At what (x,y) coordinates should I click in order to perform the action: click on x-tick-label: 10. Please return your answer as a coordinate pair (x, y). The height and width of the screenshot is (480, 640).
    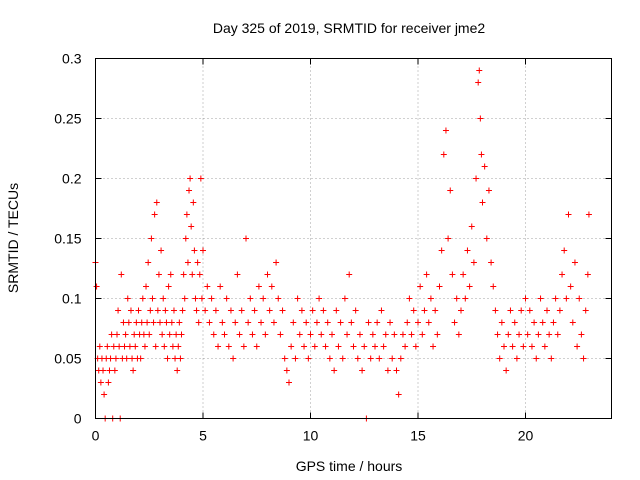
    Looking at the image, I should click on (311, 436).